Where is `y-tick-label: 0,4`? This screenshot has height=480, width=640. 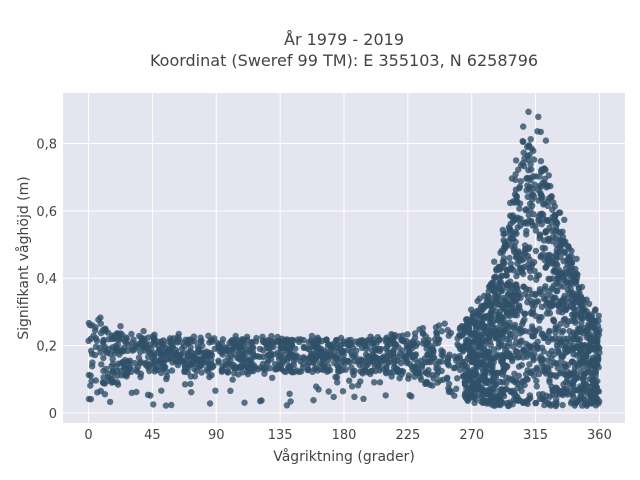 y-tick-label: 0,4 is located at coordinates (46, 279).